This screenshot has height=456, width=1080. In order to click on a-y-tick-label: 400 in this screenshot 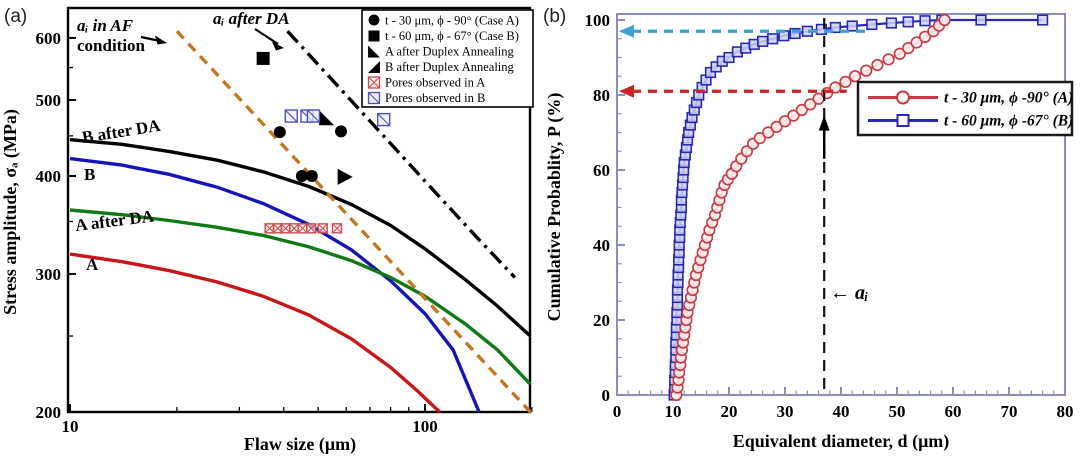, I will do `click(49, 176)`.